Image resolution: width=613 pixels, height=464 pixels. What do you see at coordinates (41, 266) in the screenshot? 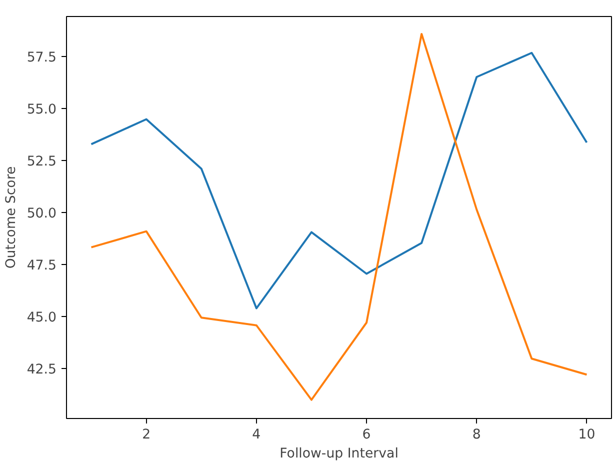
I see `y-tick-label: 47.5` at bounding box center [41, 266].